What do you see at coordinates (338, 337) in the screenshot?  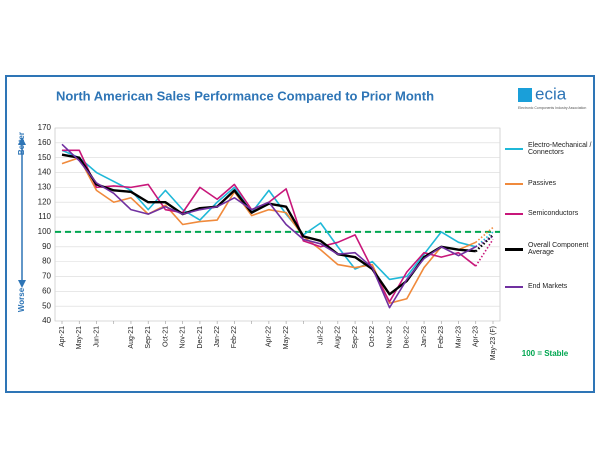 I see `x-tick-label: Aug-22` at bounding box center [338, 337].